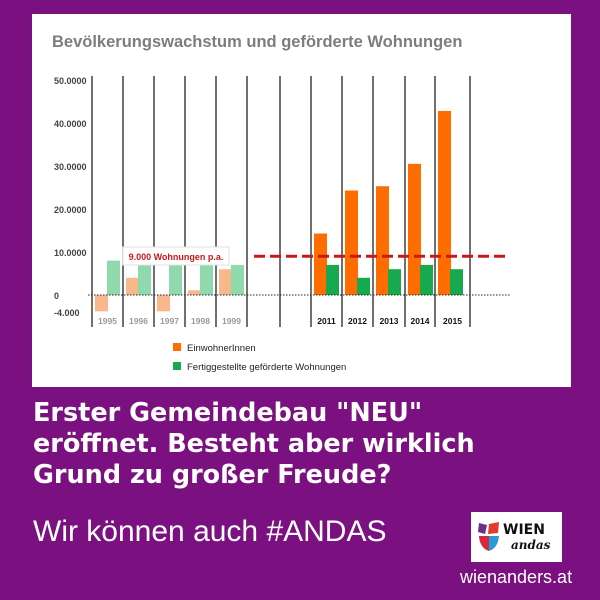  Describe the element at coordinates (67, 313) in the screenshot. I see `y-tick-label: -4.000` at that location.